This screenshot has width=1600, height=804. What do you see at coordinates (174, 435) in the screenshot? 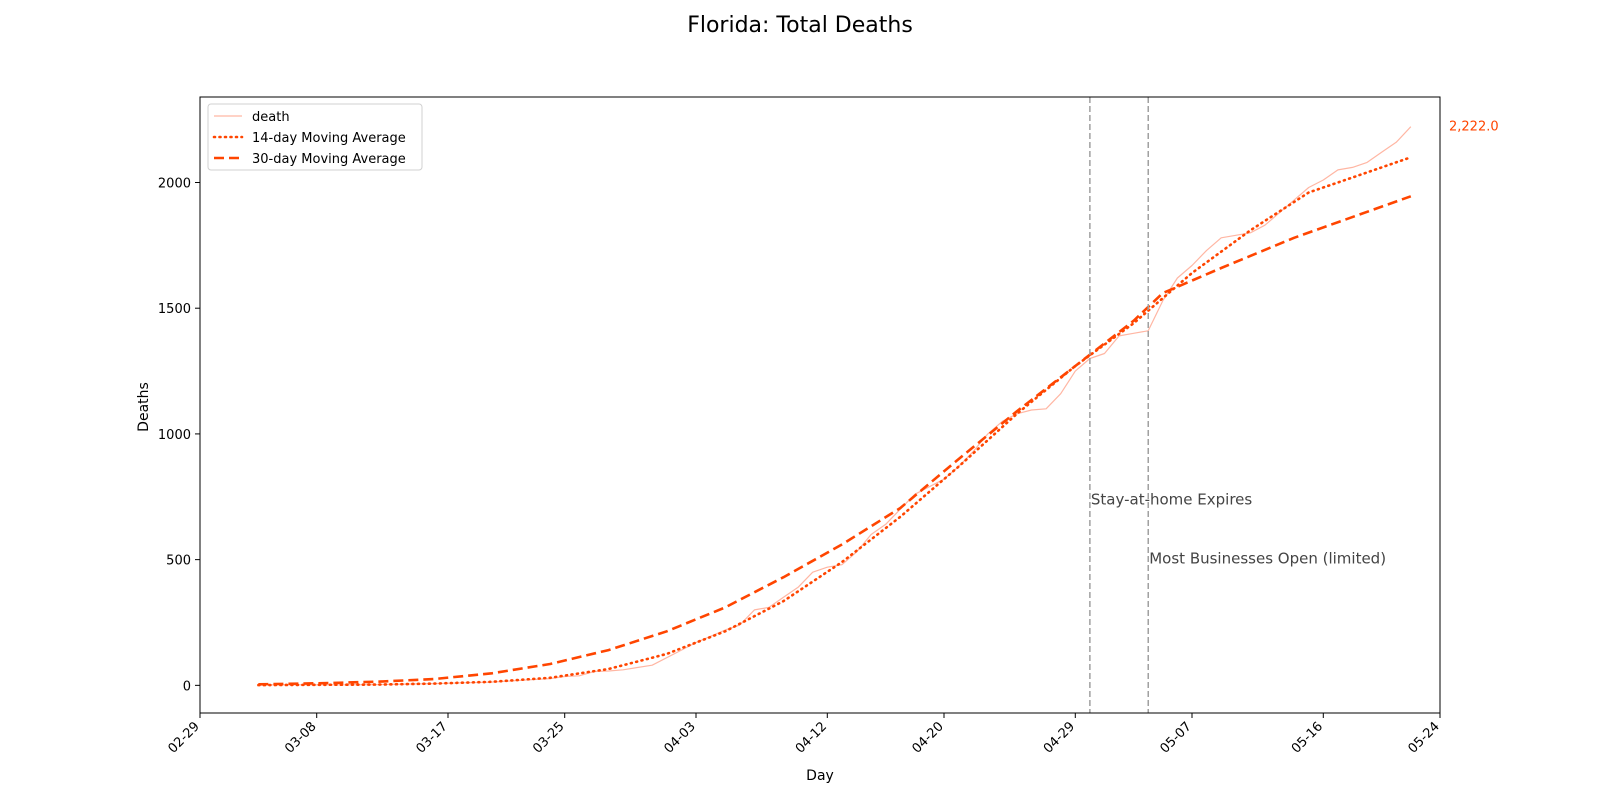
I see `y-tick-label: 1000` at bounding box center [174, 435].